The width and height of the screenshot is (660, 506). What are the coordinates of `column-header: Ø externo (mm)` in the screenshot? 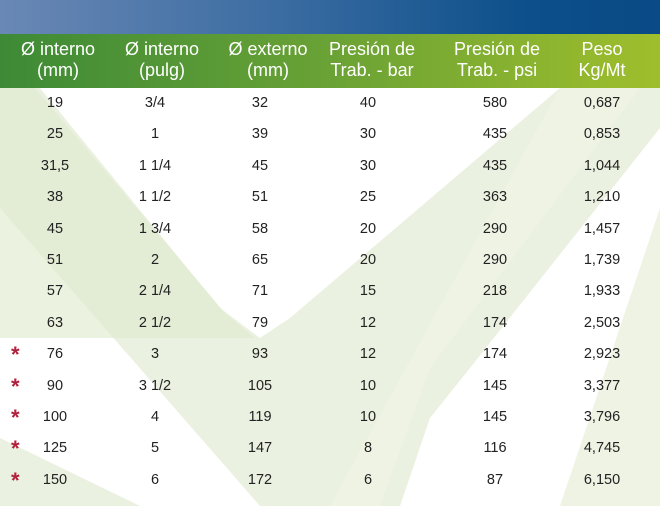 It's located at (267, 60).